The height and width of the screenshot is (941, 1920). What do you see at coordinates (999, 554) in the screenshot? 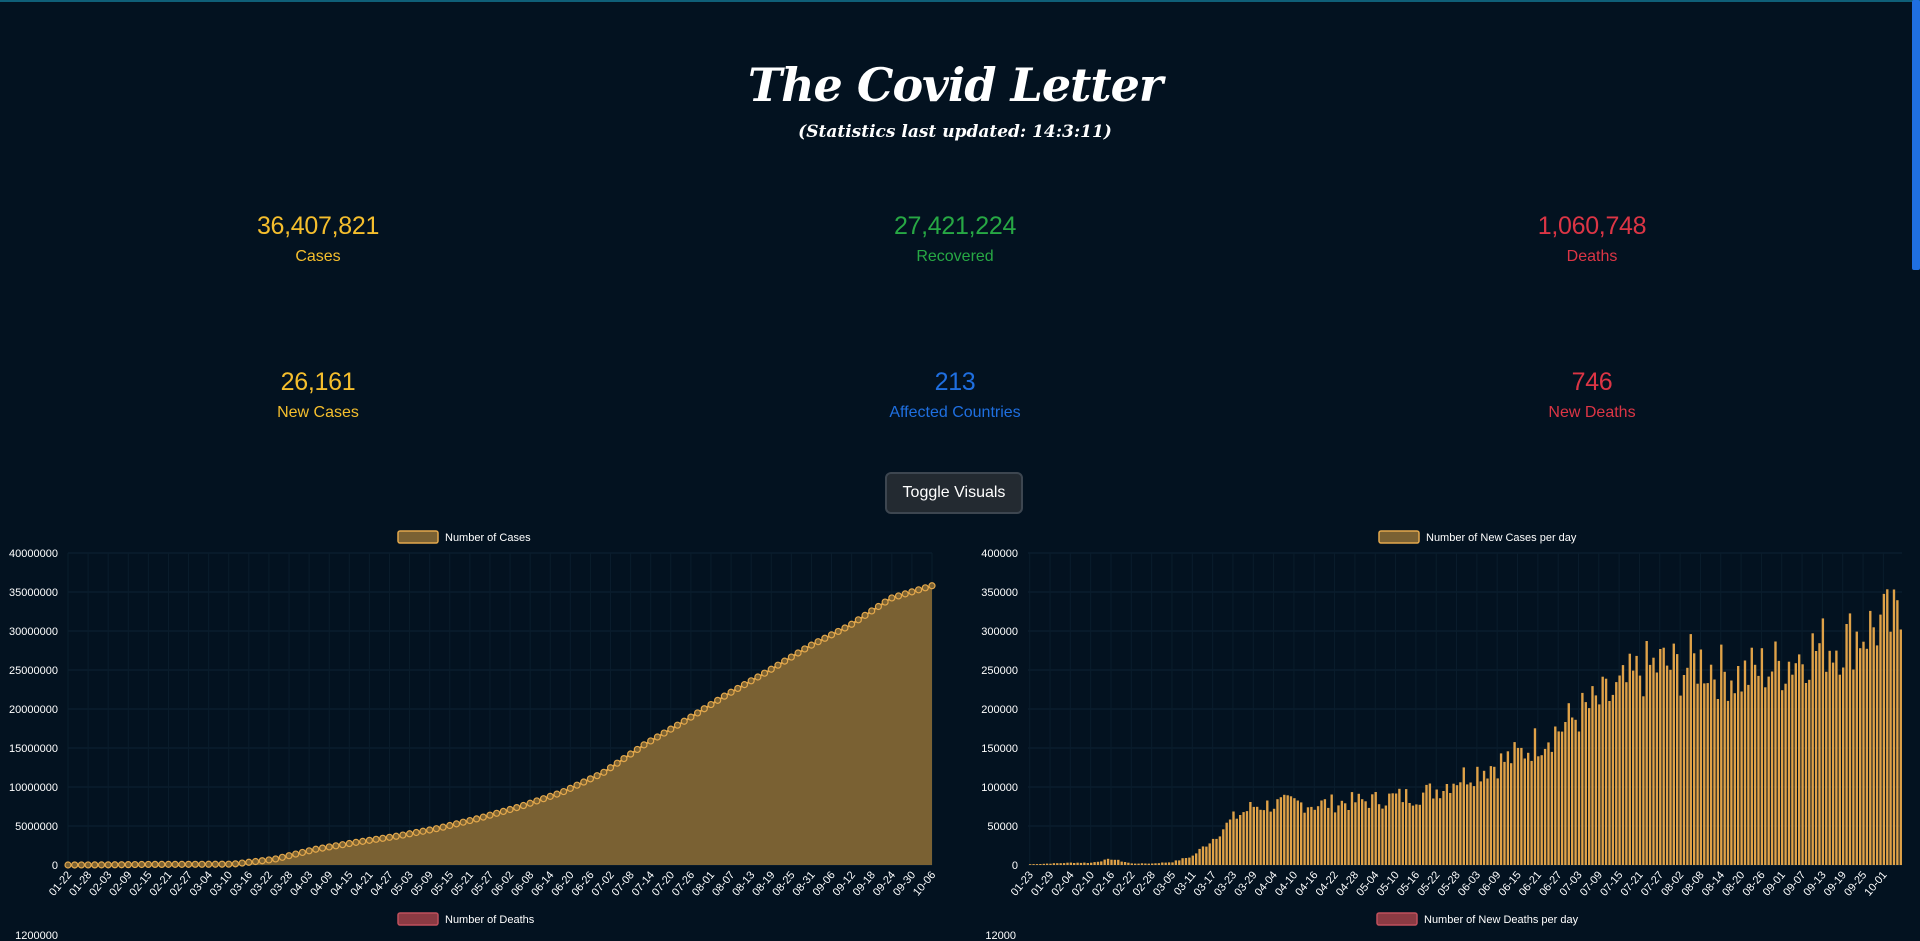
I see `new-cases-y-tick: 400000` at bounding box center [999, 554].